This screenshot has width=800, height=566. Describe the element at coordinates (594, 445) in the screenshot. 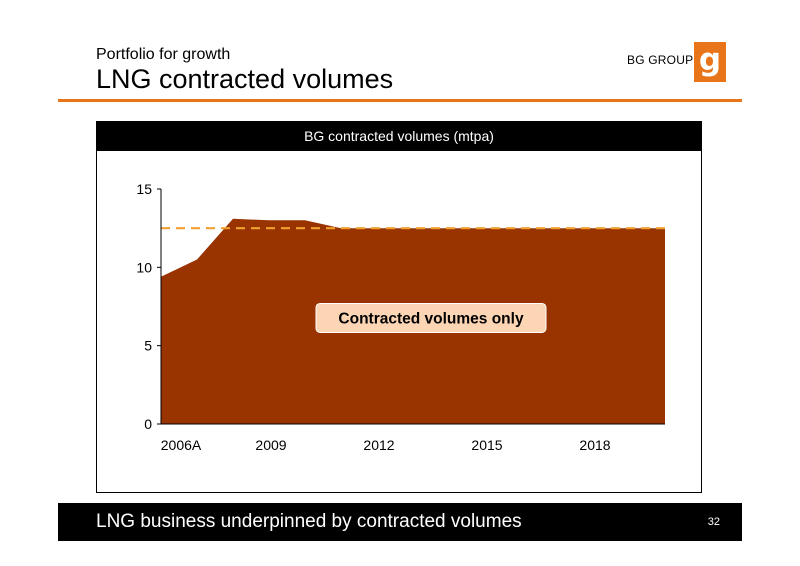

I see `x-tick-label: 2018` at that location.